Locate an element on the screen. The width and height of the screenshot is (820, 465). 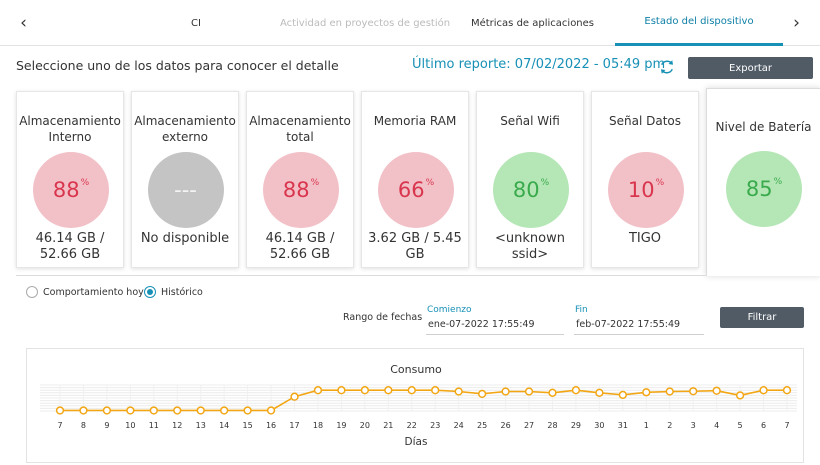
x-tick-label: 28 is located at coordinates (552, 425).